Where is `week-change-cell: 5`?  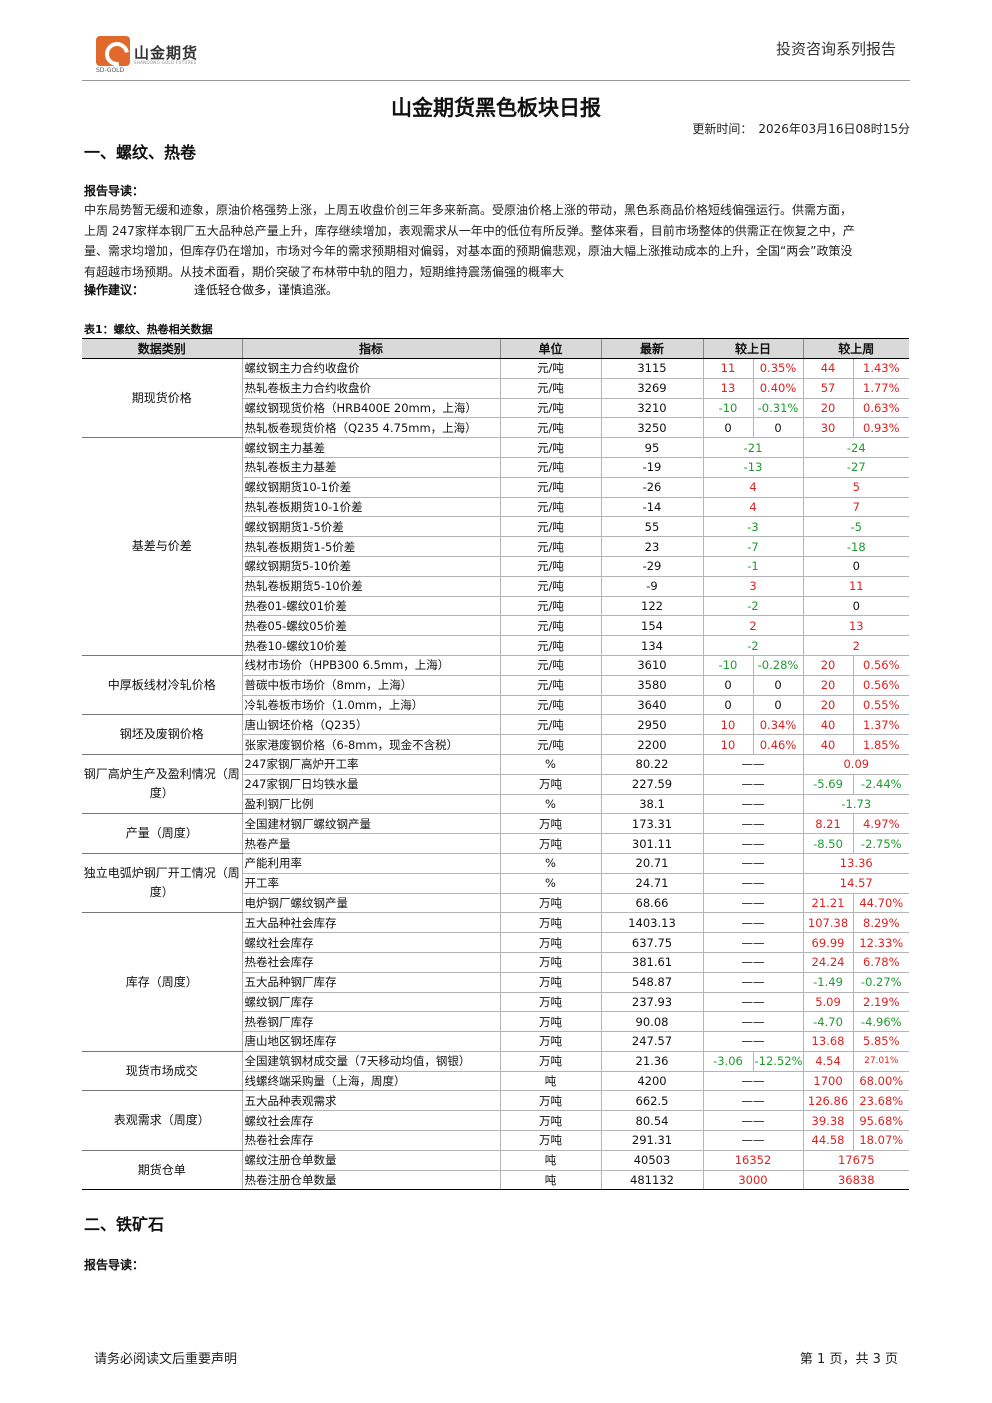 week-change-cell: 5 is located at coordinates (856, 487).